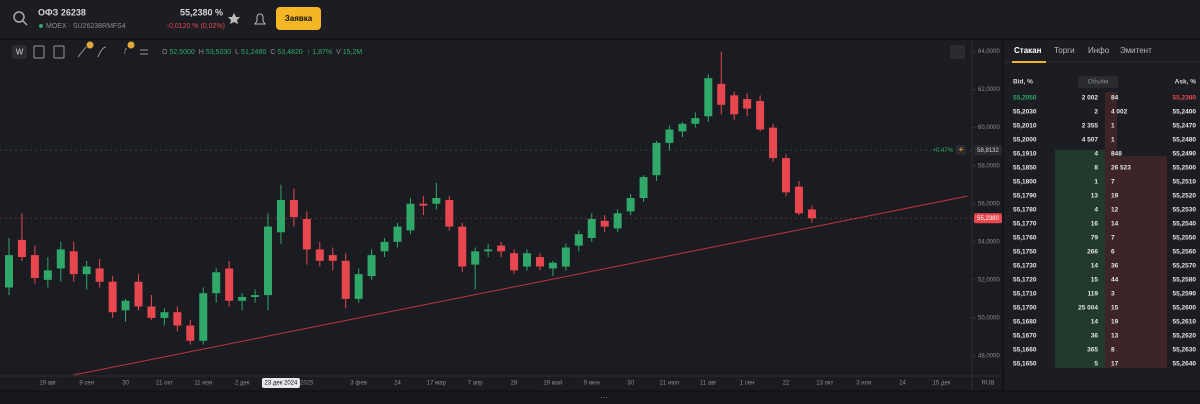  I want to click on marker-plus-bg, so click(961, 150).